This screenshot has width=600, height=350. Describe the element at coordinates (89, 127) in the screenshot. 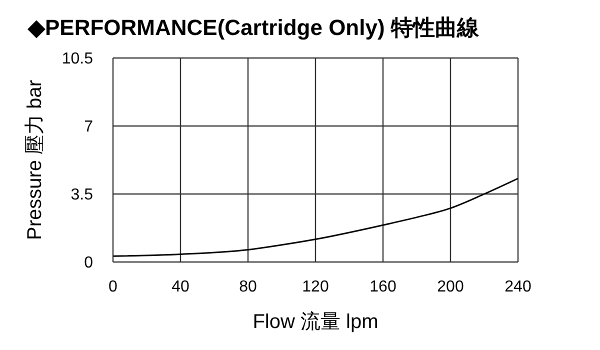

I see `y-tick-label: 7` at that location.